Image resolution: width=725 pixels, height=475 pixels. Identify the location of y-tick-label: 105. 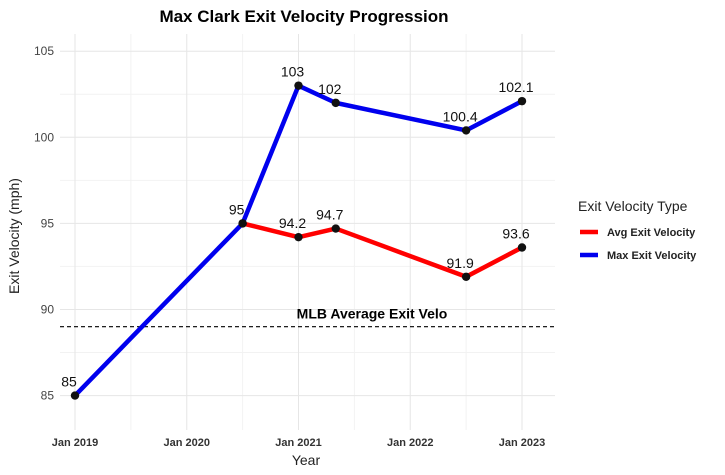
(44, 51).